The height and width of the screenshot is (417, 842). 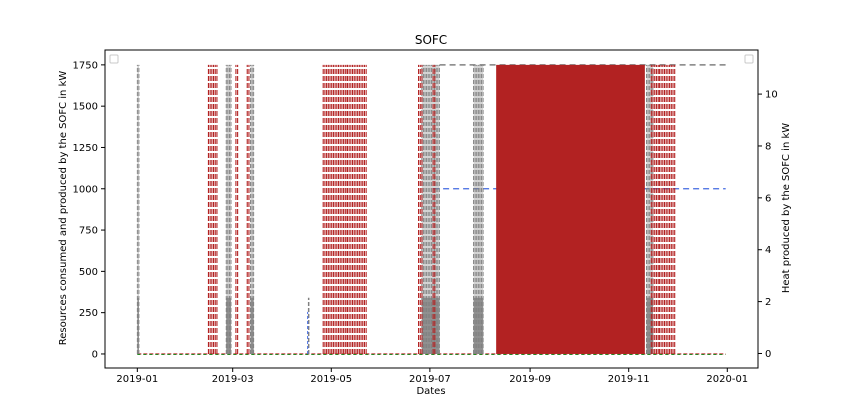 What do you see at coordinates (768, 250) in the screenshot?
I see `y-tick-label-right: 4` at bounding box center [768, 250].